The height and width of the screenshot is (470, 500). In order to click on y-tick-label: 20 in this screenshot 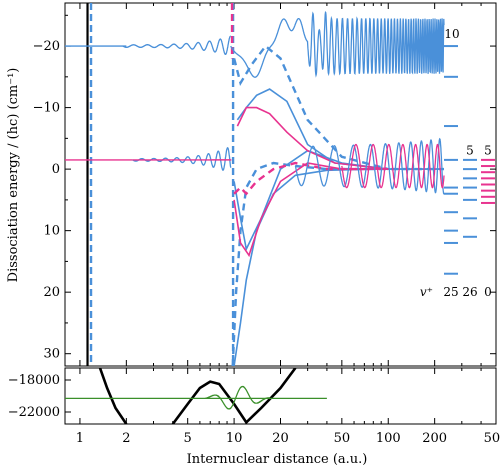, I will do `click(51, 292)`.